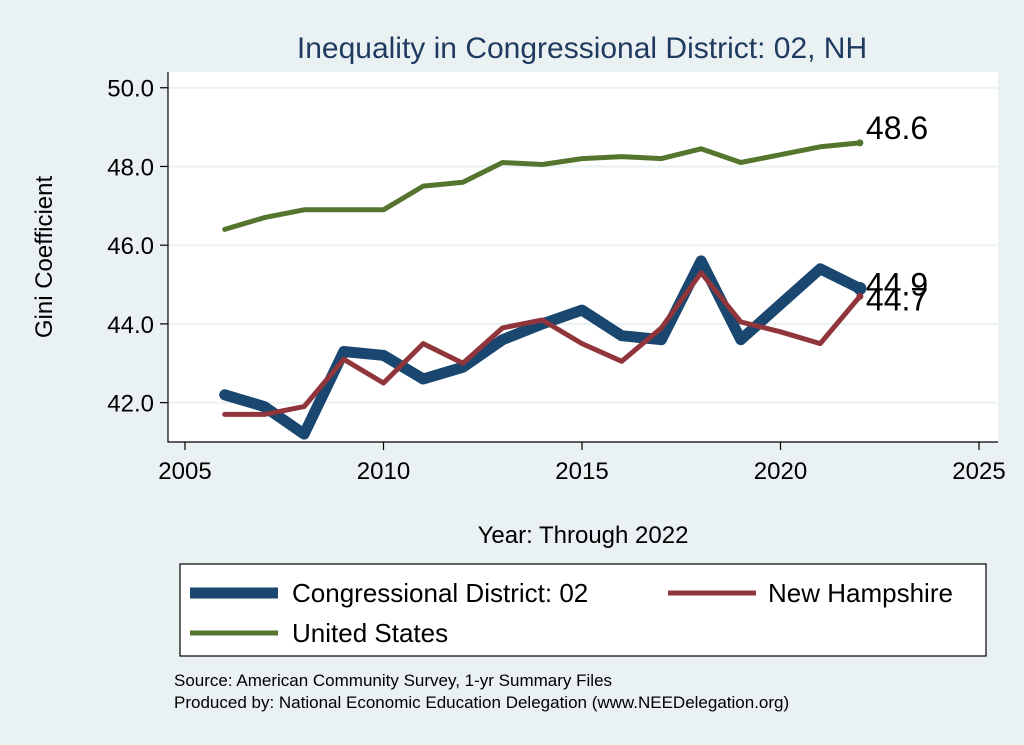 Image resolution: width=1024 pixels, height=745 pixels. I want to click on y-axis-ticks: 42.0 44.0 46.0 48.0 50.0, so click(137, 247).